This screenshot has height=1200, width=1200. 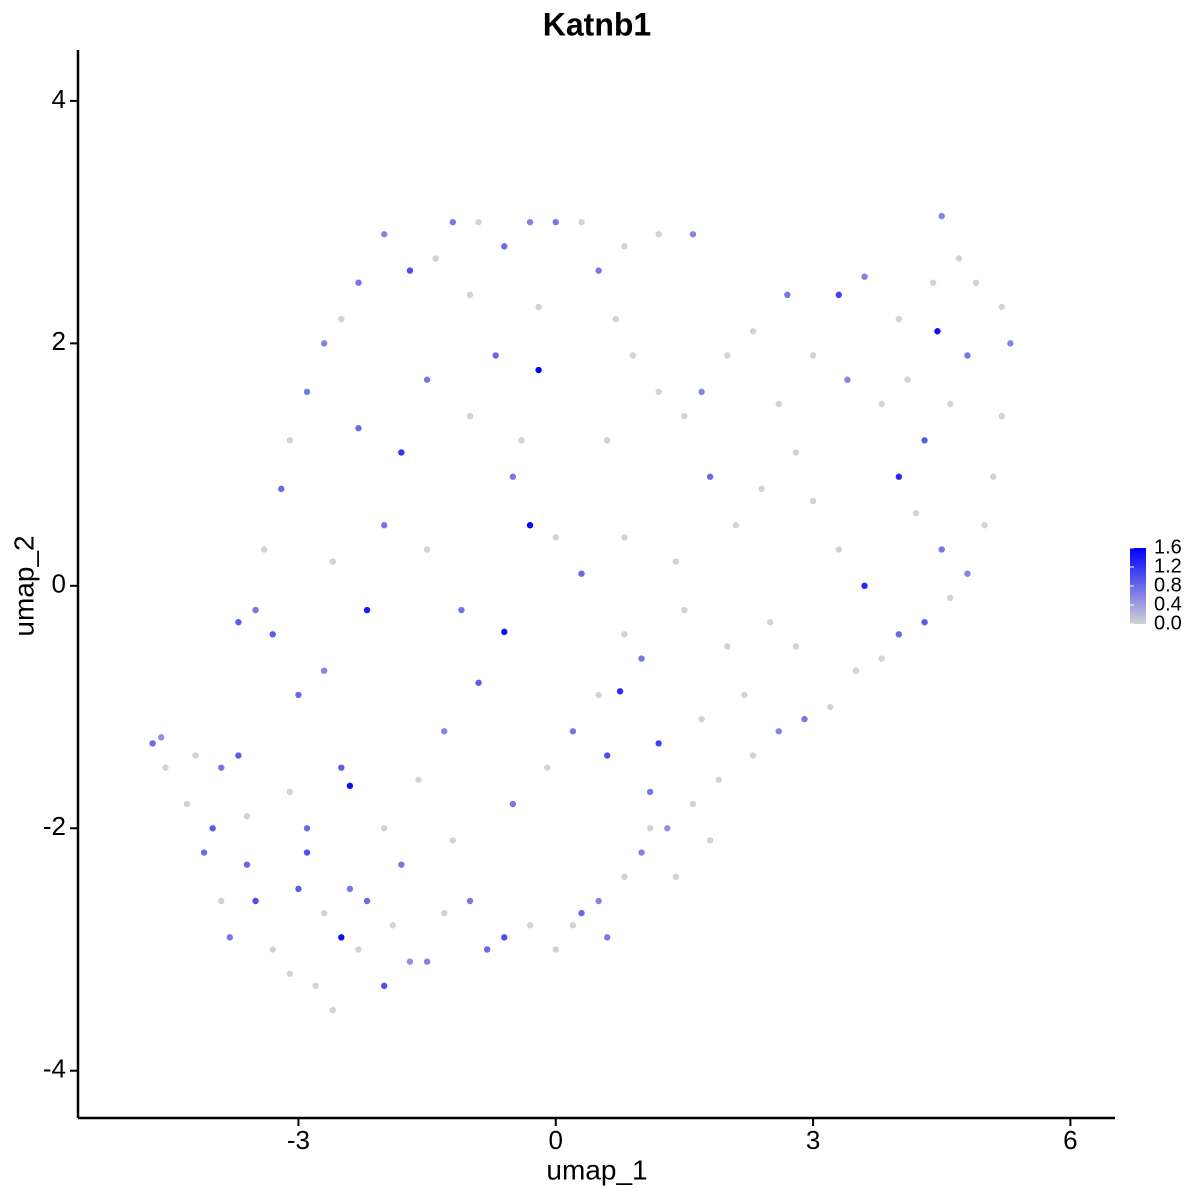 What do you see at coordinates (54, 826) in the screenshot?
I see `y-tick-label: -2` at bounding box center [54, 826].